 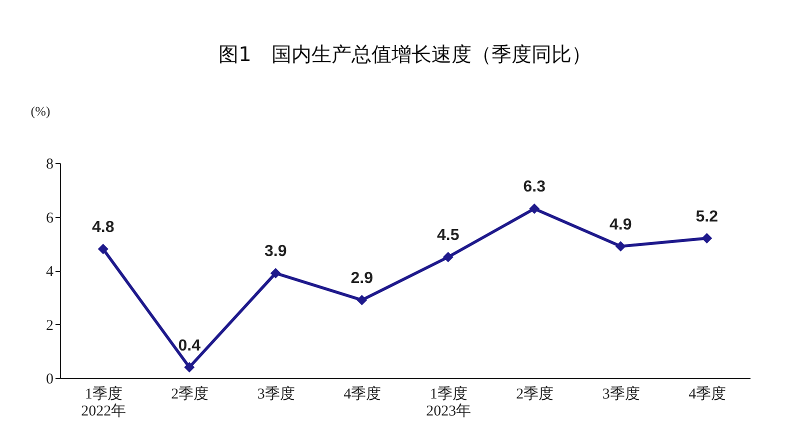 I want to click on data-label: 6.3, so click(x=534, y=187).